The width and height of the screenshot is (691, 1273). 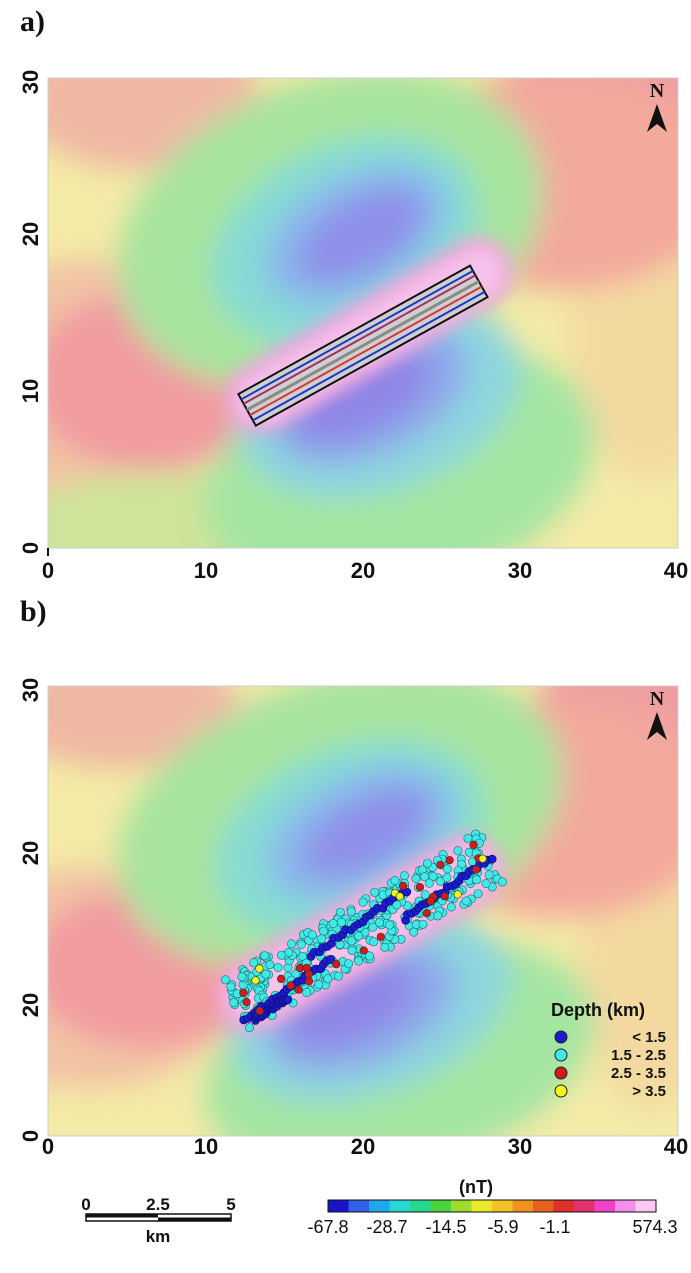 What do you see at coordinates (33, 611) in the screenshot?
I see `panel-b-label: b)` at bounding box center [33, 611].